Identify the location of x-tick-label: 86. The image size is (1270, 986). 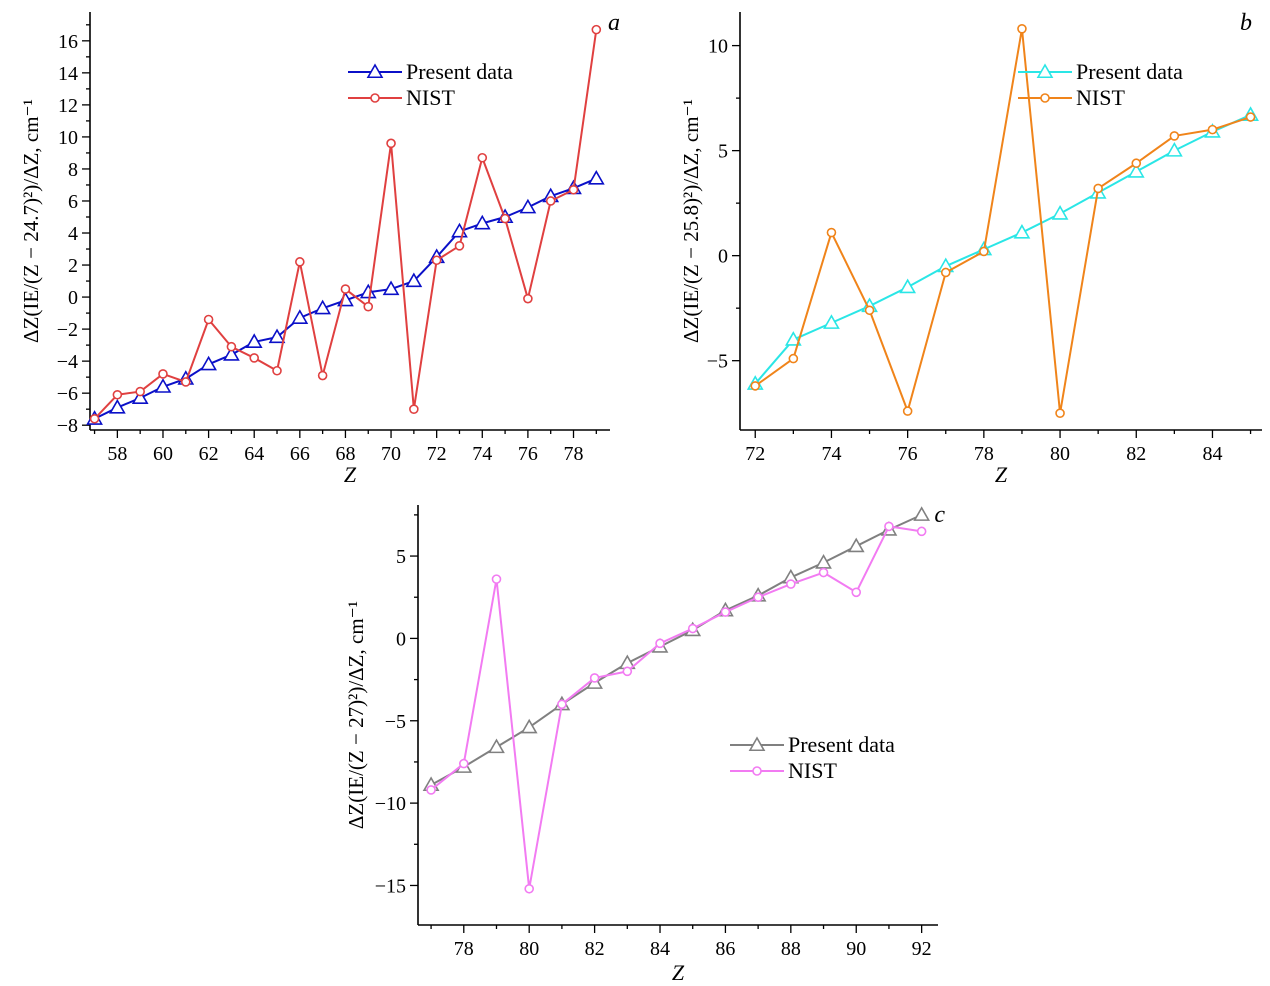
(725, 949).